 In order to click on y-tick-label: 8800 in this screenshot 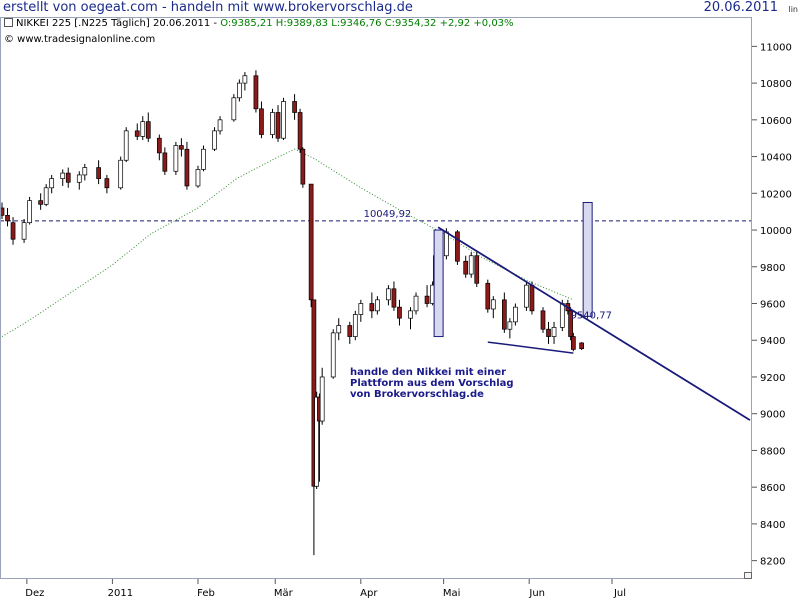, I will do `click(772, 451)`.